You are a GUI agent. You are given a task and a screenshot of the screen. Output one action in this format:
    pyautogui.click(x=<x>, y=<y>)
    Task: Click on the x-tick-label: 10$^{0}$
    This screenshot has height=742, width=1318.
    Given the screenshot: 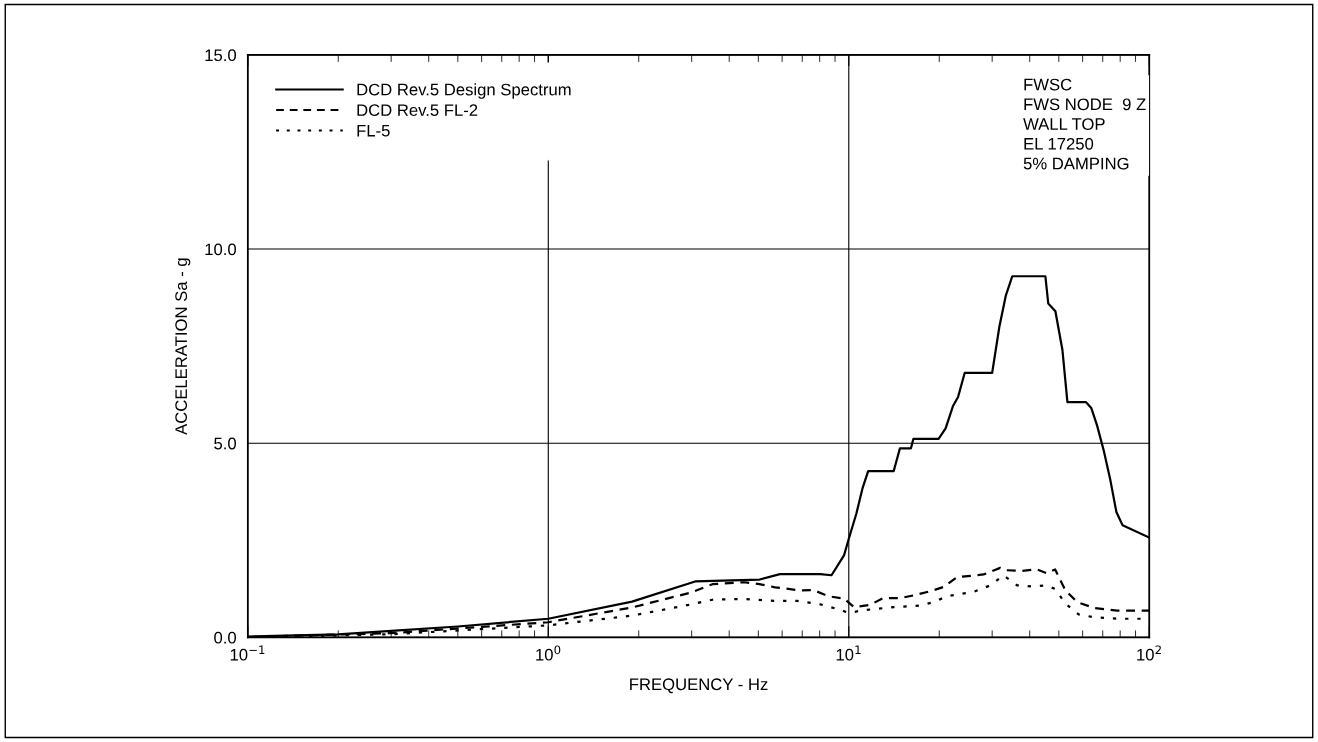 What is the action you would take?
    pyautogui.click(x=548, y=653)
    